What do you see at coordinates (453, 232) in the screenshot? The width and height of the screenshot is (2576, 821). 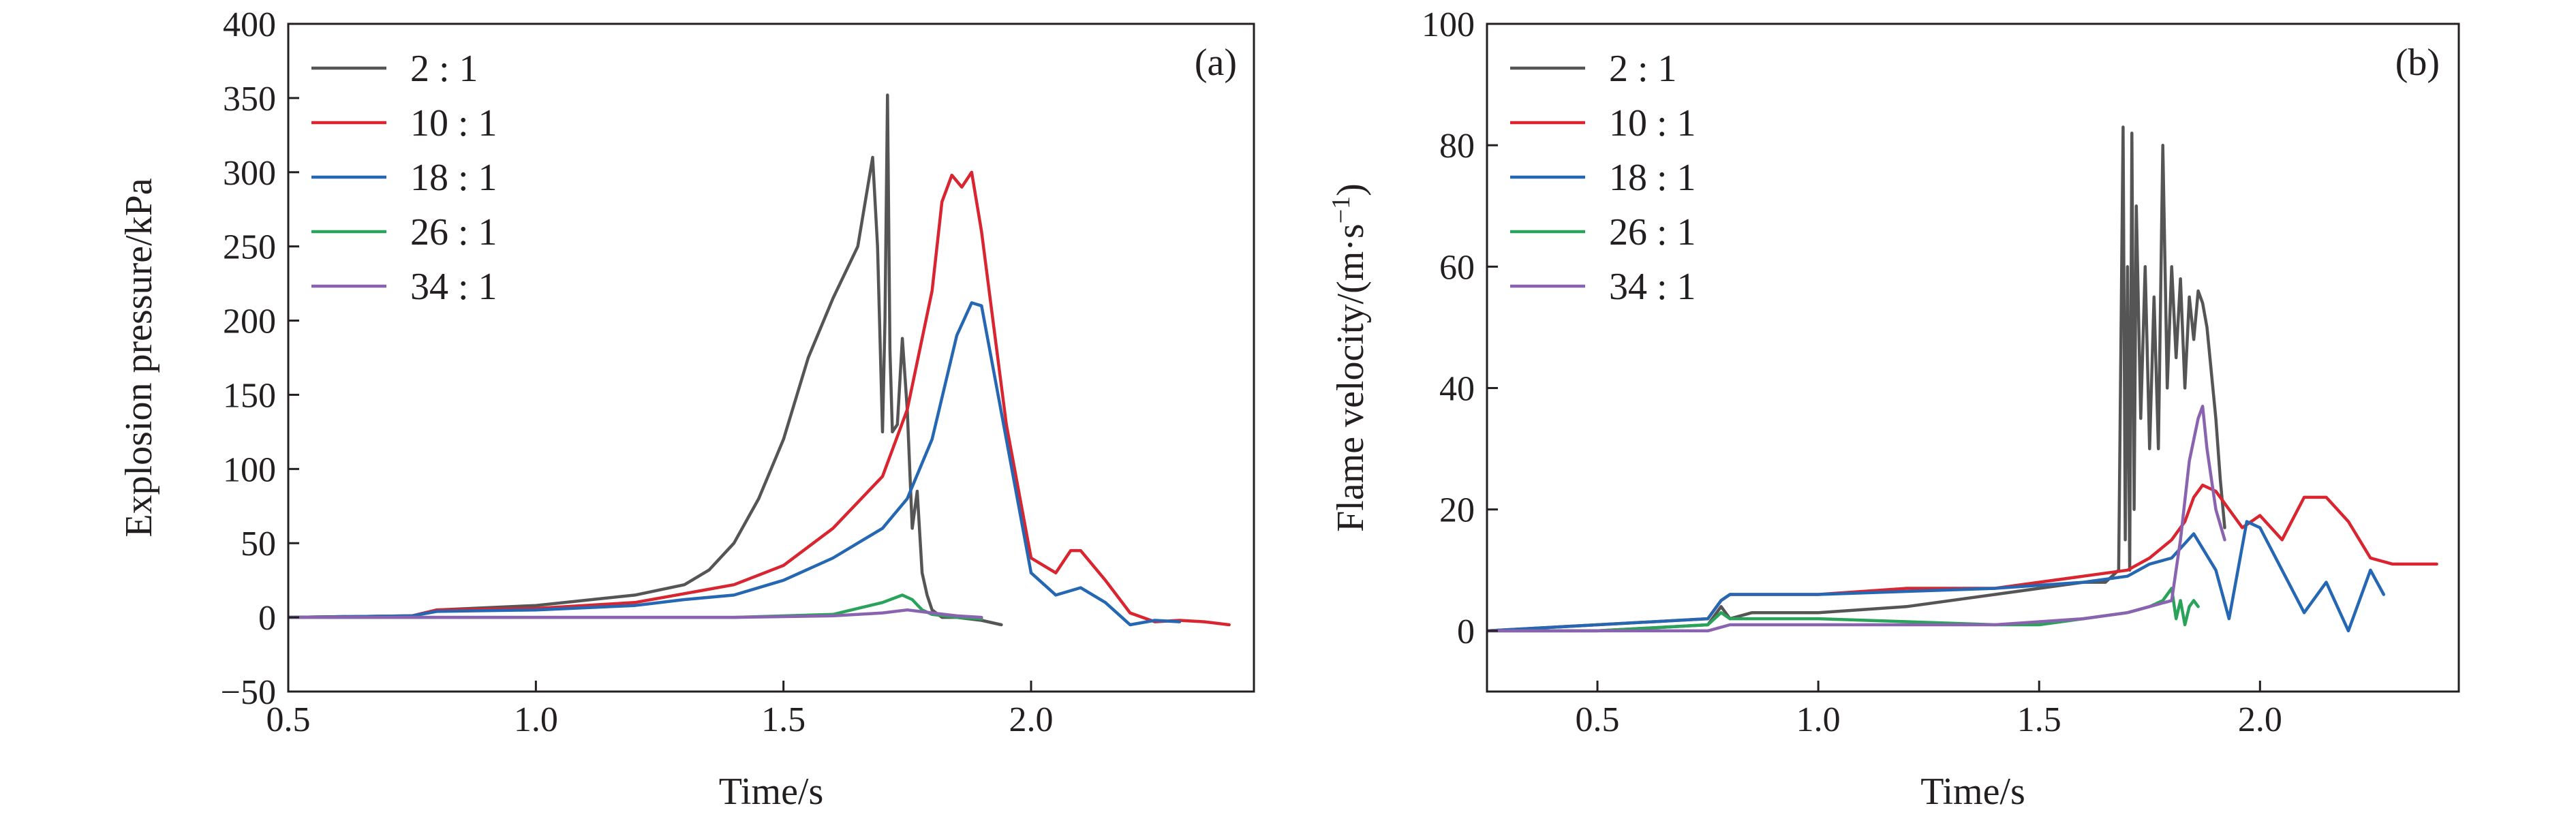 I see `legend-label-a-3: 26 : 1` at bounding box center [453, 232].